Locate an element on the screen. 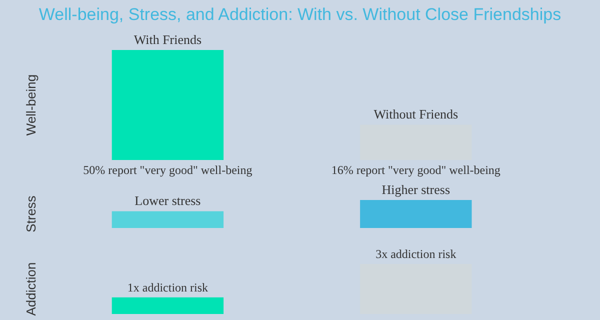  chart-title: Well-being, Stress, and Addiction: With vs. Without Close Friendships is located at coordinates (300, 15).